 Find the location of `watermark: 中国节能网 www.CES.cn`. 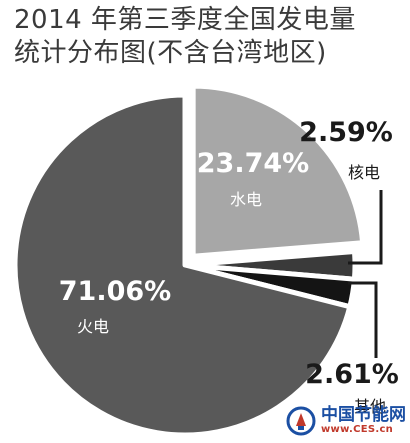

watermark: 中国节能网 www.CES.cn is located at coordinates (346, 421).